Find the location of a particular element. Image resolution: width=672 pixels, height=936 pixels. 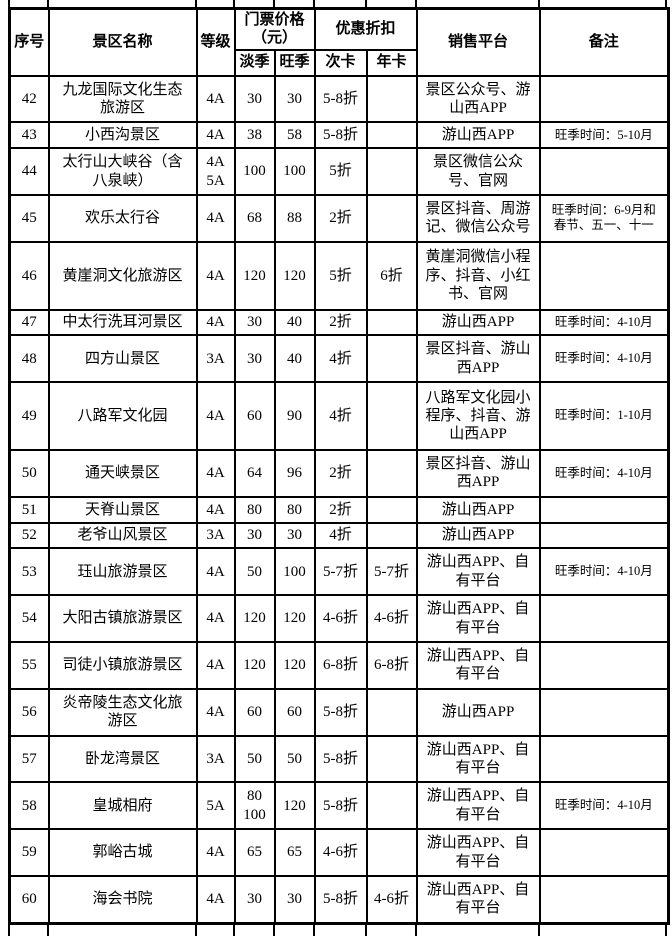

cell-serial-no: 51 is located at coordinates (29, 509).